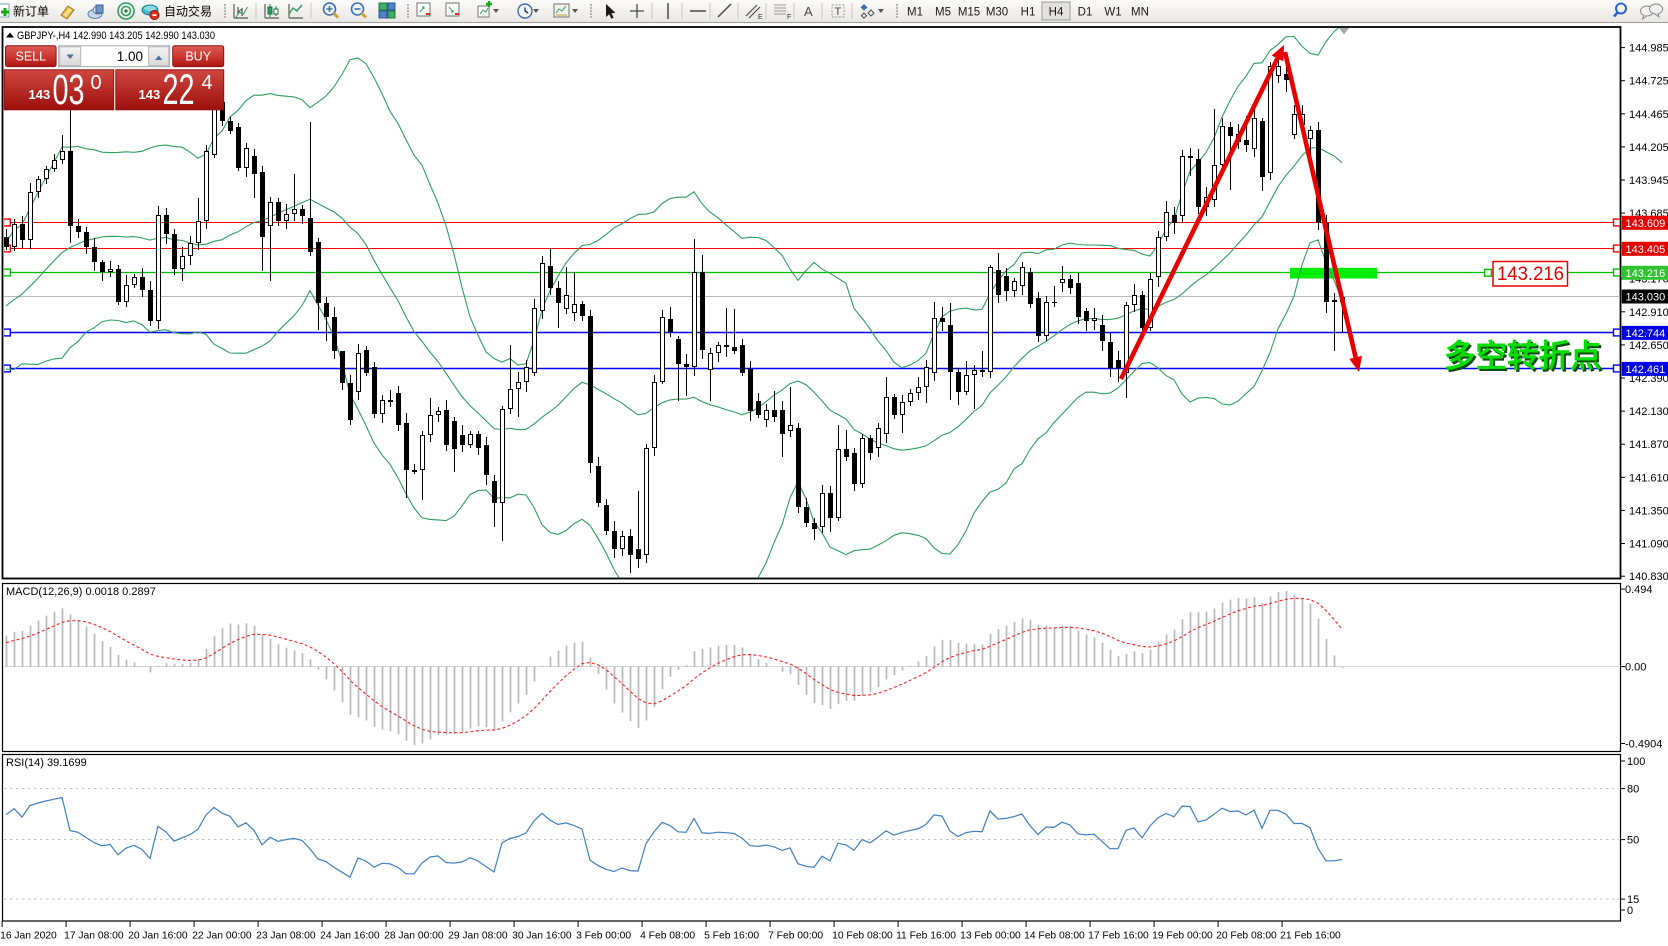  I want to click on svg-text: 15, so click(1633, 900).